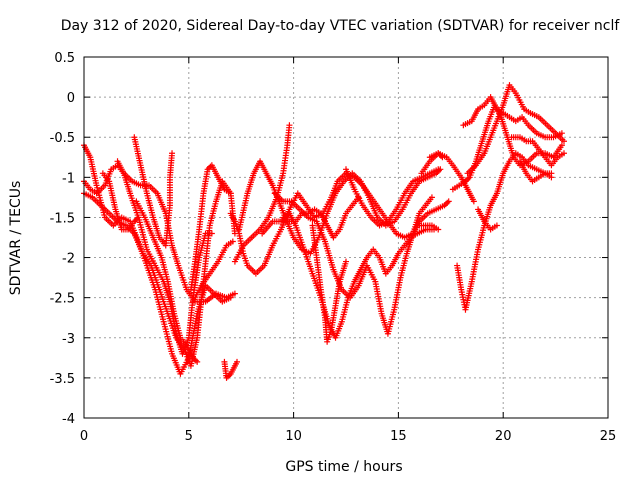 The width and height of the screenshot is (640, 480). What do you see at coordinates (16, 238) in the screenshot?
I see `y-axis-label: SDTVAR / TECUs` at bounding box center [16, 238].